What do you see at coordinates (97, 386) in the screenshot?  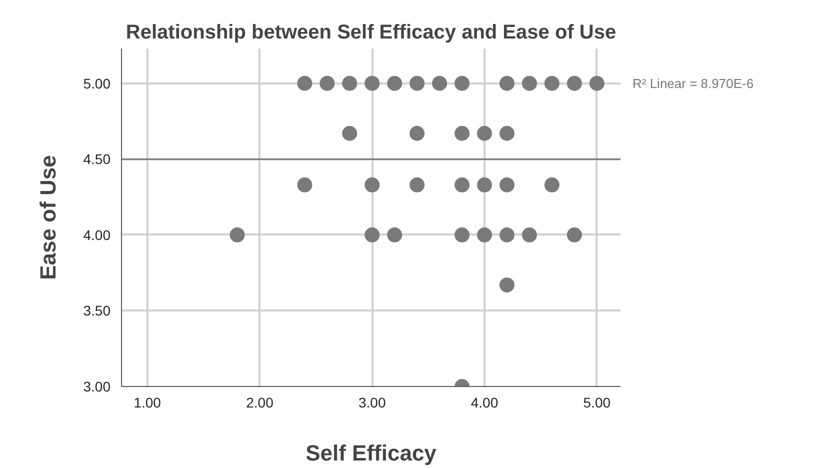 I see `y-tick-label: 3.00` at bounding box center [97, 386].